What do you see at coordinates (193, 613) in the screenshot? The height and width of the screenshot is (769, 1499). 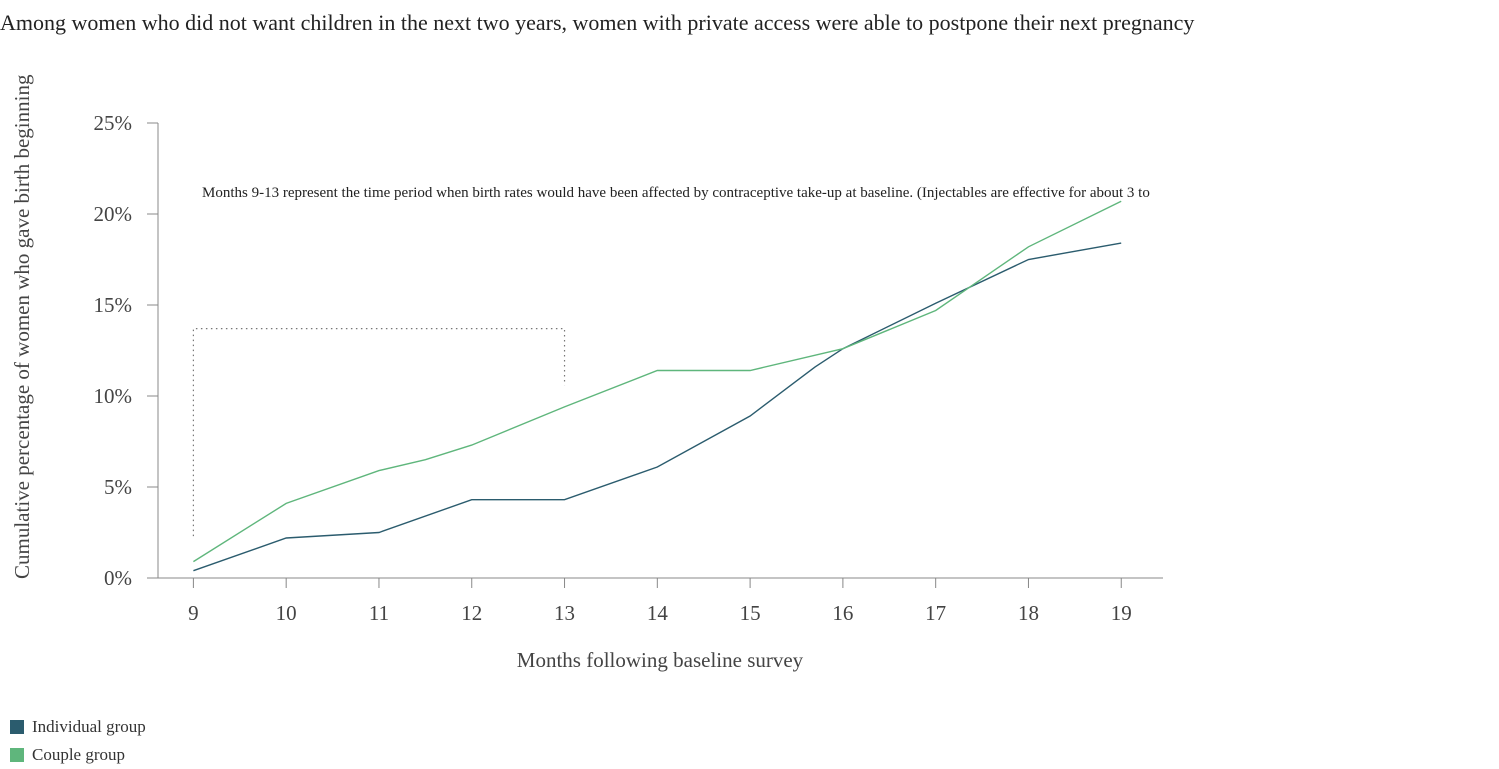 I see `x-tick-label: 9` at bounding box center [193, 613].